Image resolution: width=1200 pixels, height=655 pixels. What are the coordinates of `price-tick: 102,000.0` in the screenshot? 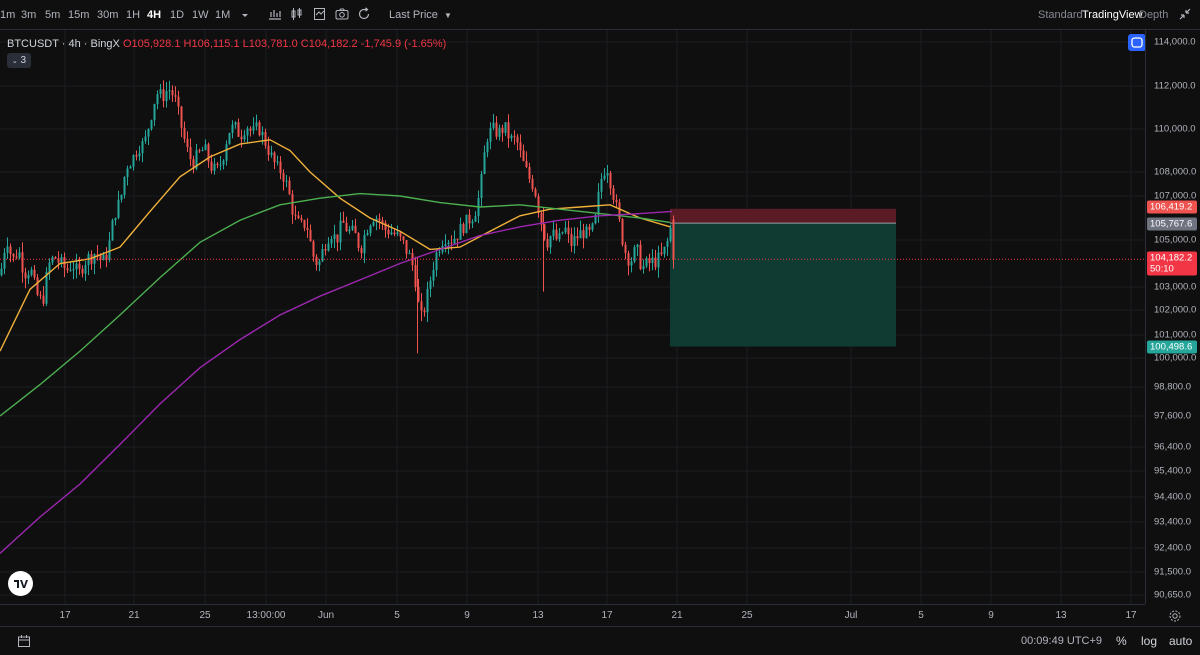 It's located at (1175, 310).